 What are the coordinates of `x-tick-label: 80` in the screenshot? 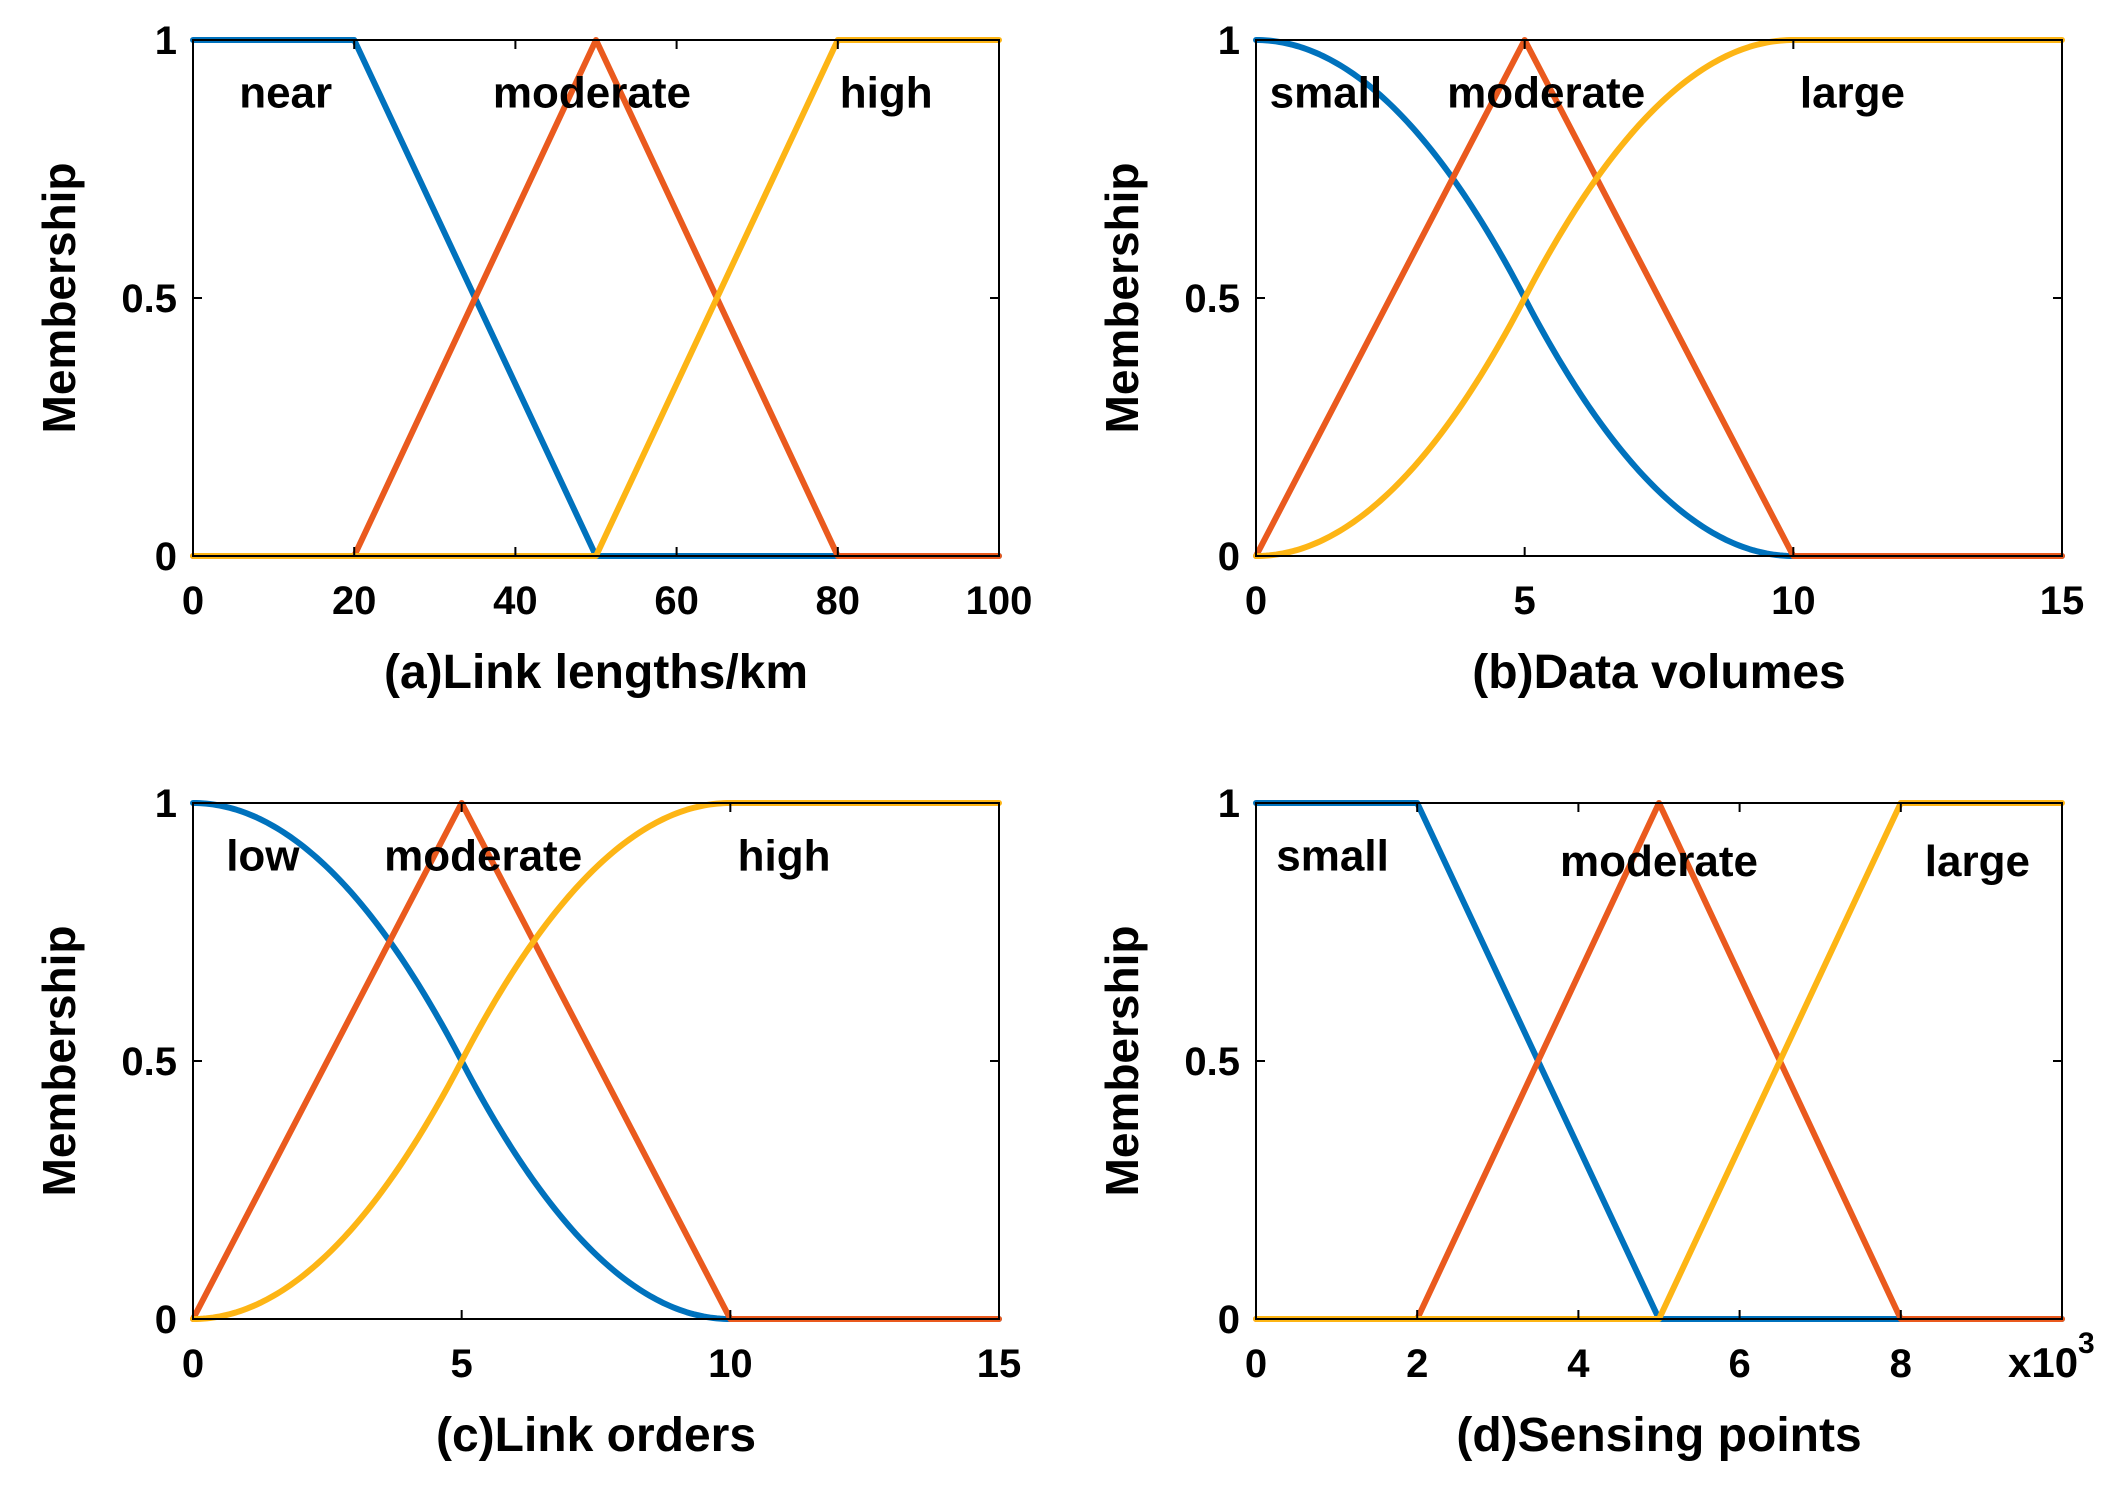 It's located at (838, 601).